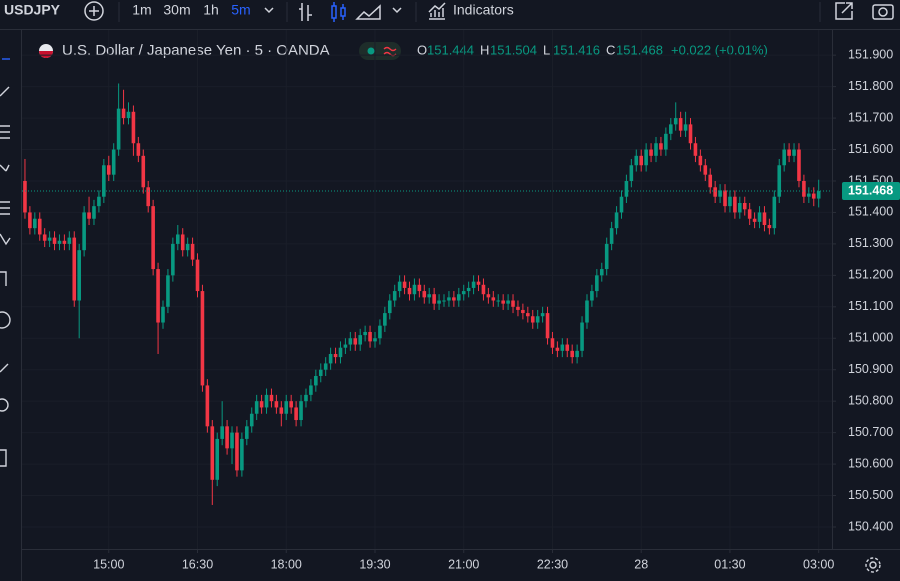 The height and width of the screenshot is (581, 900). I want to click on x-tick-label: 22:30, so click(552, 564).